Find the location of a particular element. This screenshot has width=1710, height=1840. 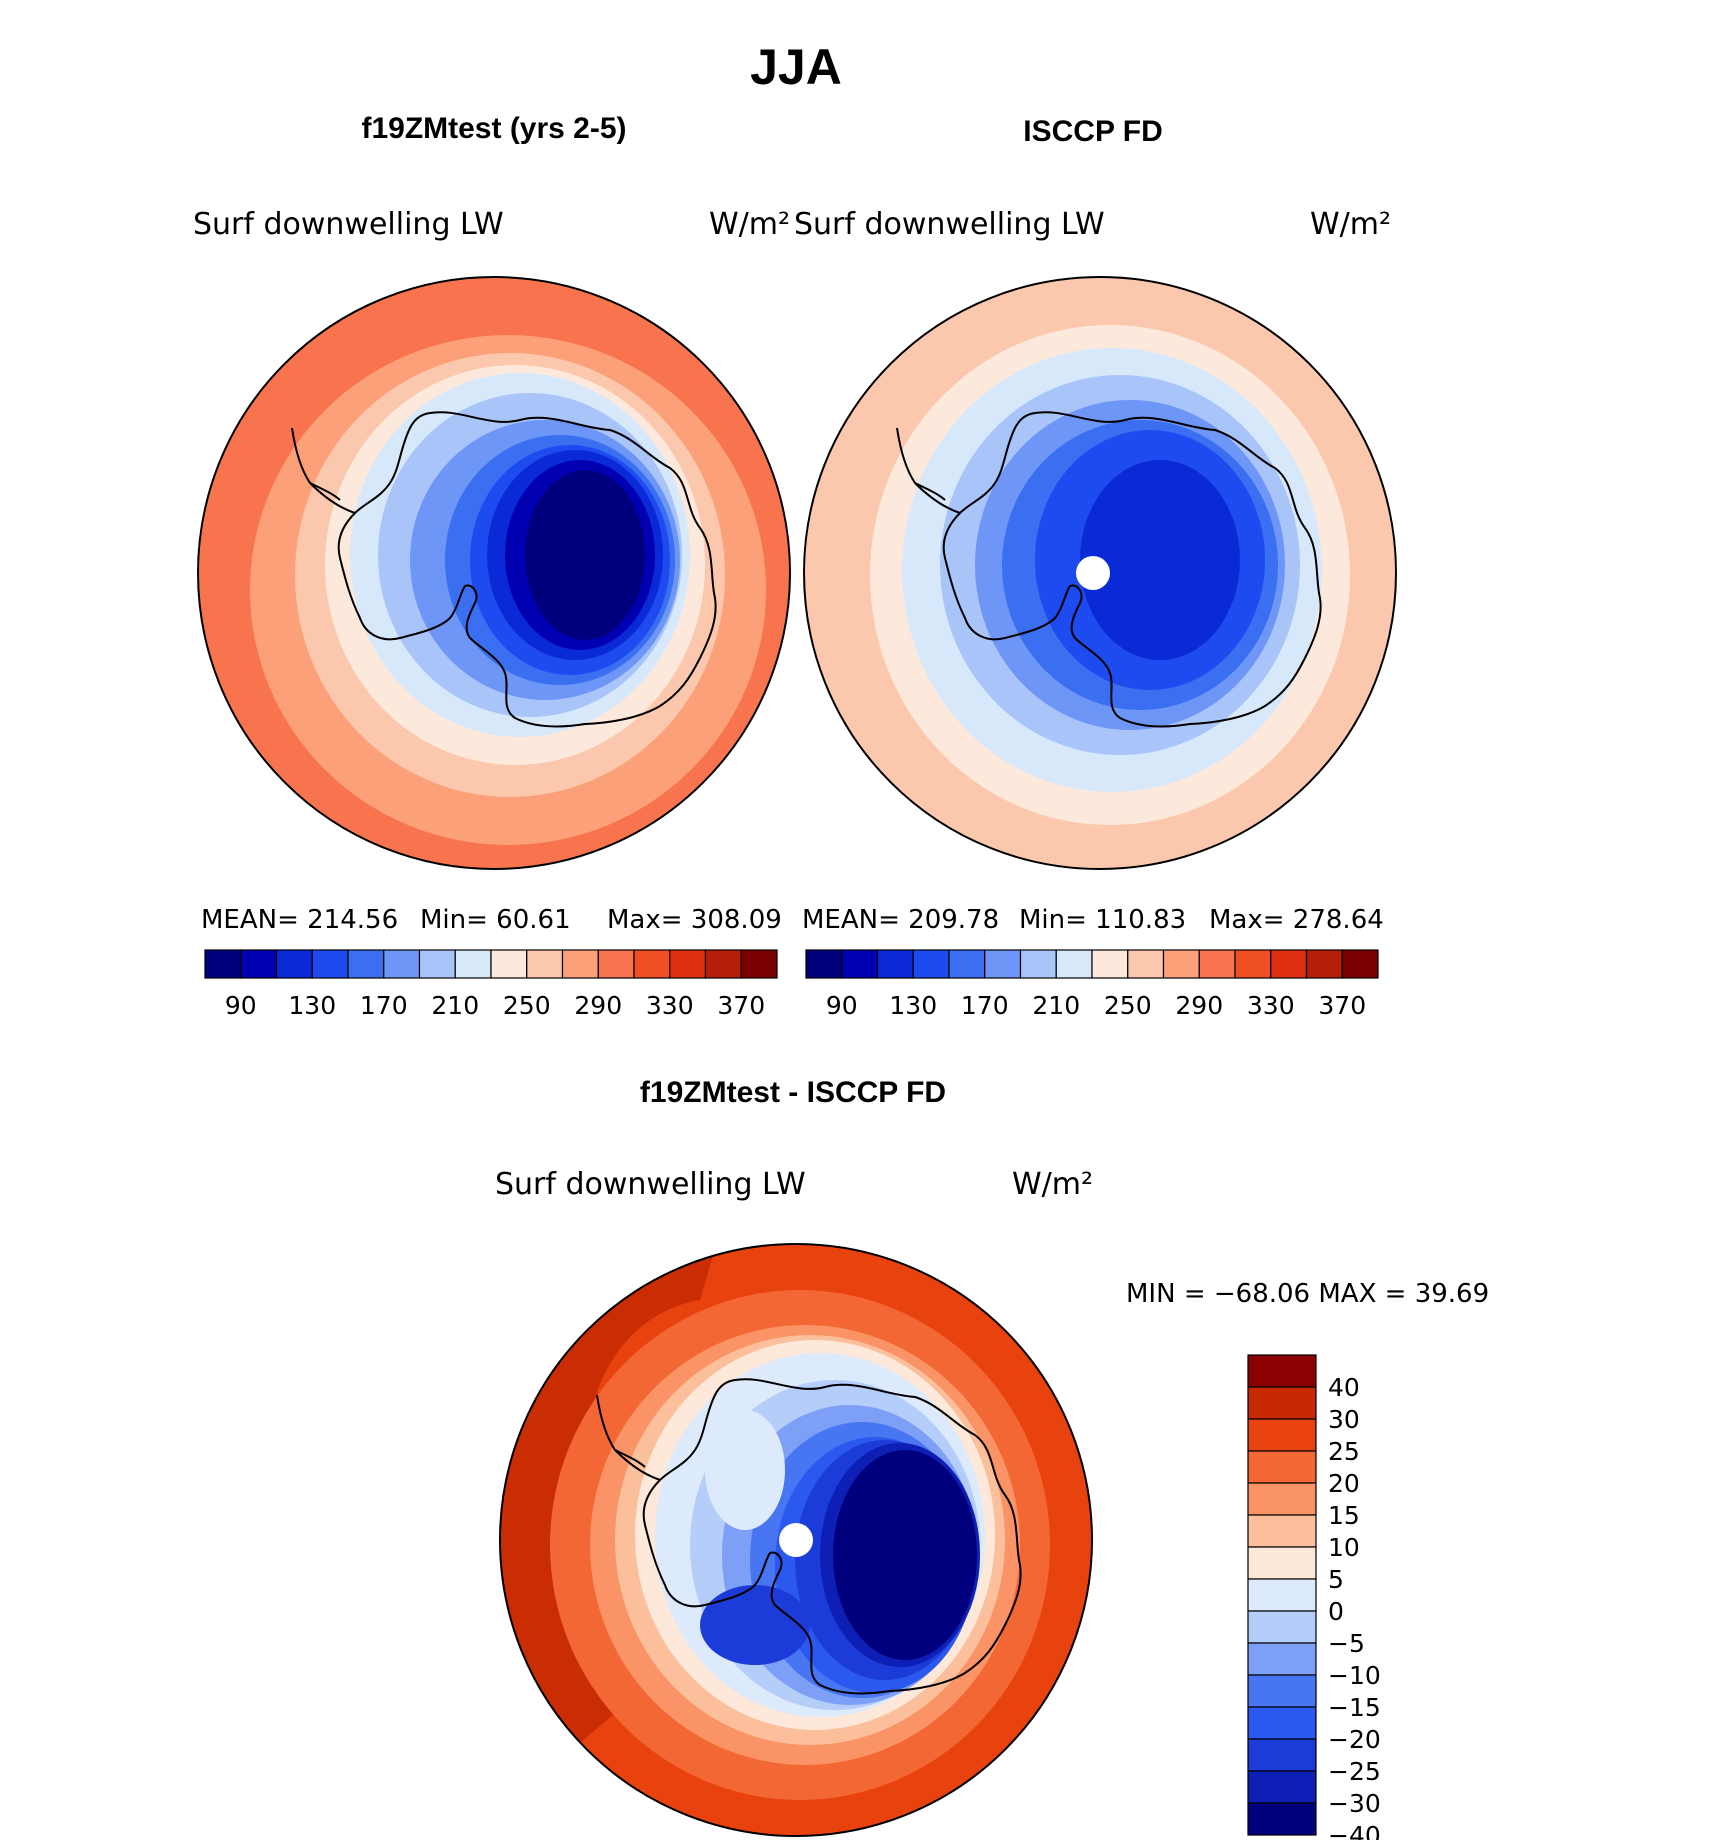

pole-hole-obs is located at coordinates (1093, 573).